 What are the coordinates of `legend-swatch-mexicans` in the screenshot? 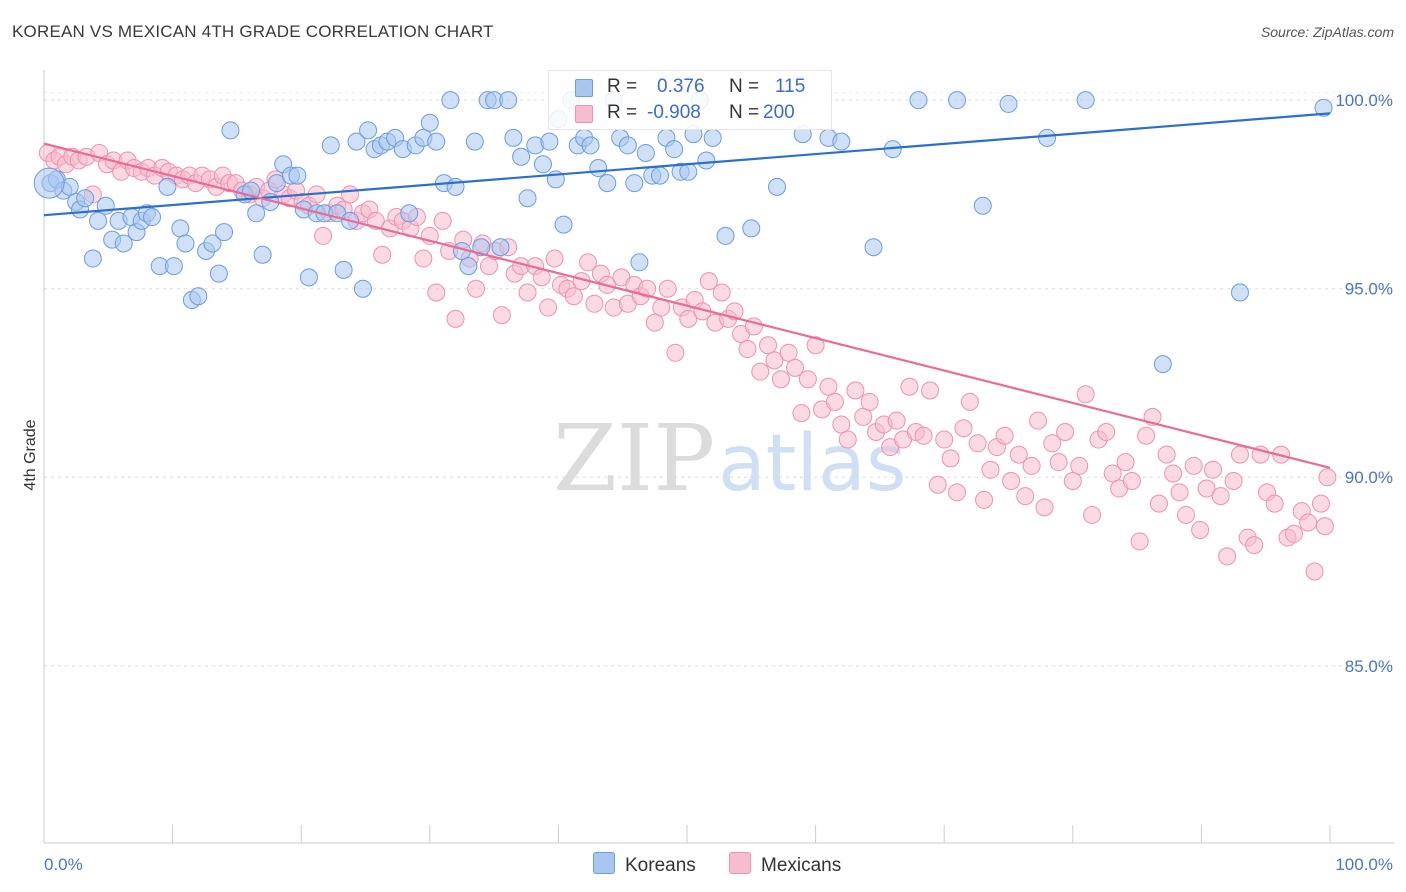 It's located at (584, 114).